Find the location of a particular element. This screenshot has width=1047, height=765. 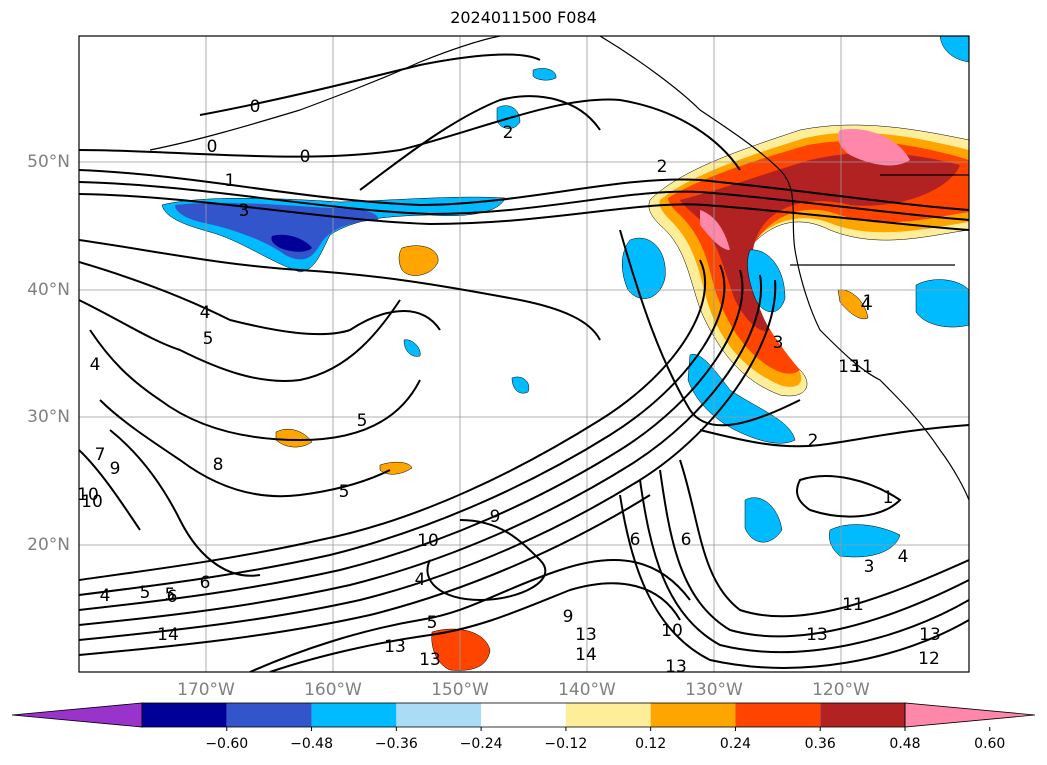

colorbar is located at coordinates (523, 716).